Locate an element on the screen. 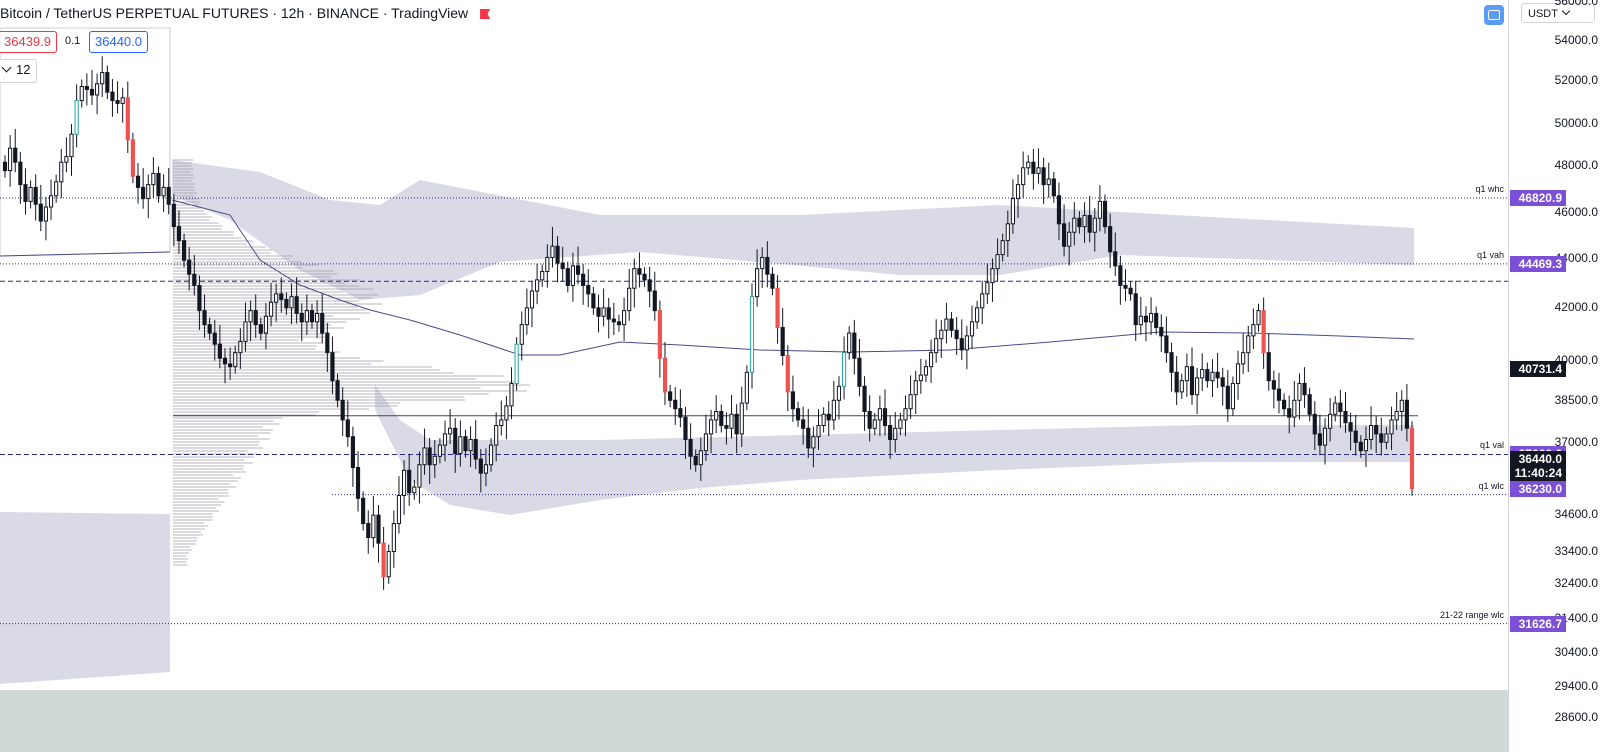 The image size is (1605, 752). indicator-legend-toggle: 12 is located at coordinates (19, 71).